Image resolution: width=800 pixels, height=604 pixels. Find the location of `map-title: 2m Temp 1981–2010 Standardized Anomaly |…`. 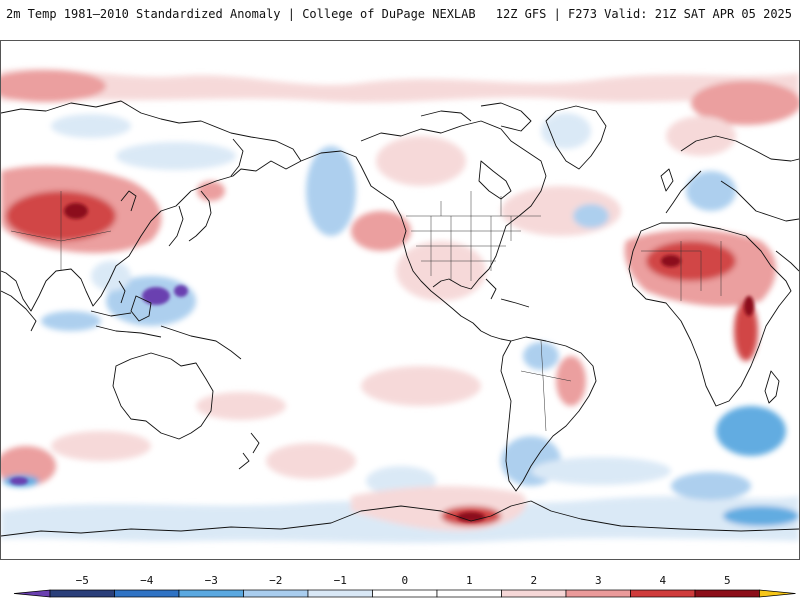

map-title: 2m Temp 1981–2010 Standardized Anomaly |… is located at coordinates (241, 14).